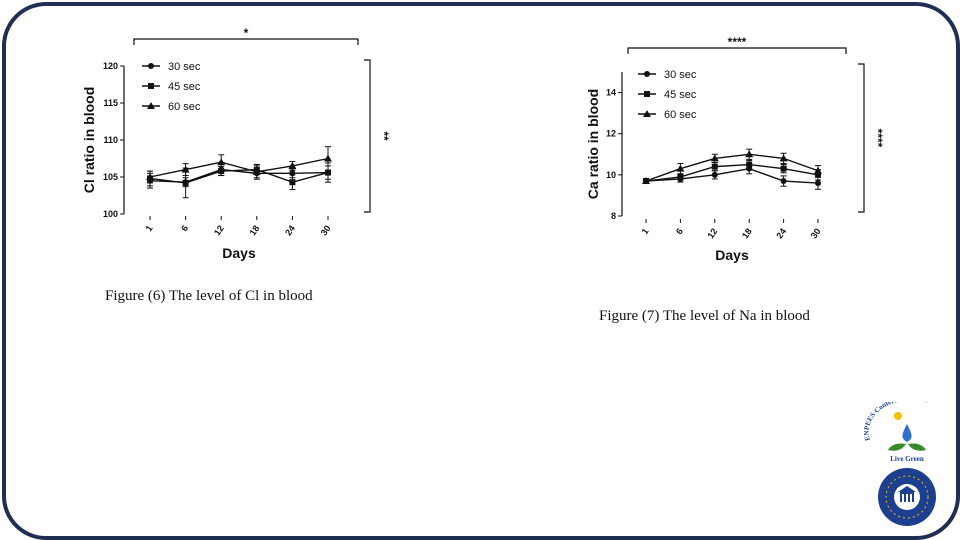 This screenshot has width=960, height=540. Describe the element at coordinates (110, 103) in the screenshot. I see `cl-y-tick-label: 115` at that location.